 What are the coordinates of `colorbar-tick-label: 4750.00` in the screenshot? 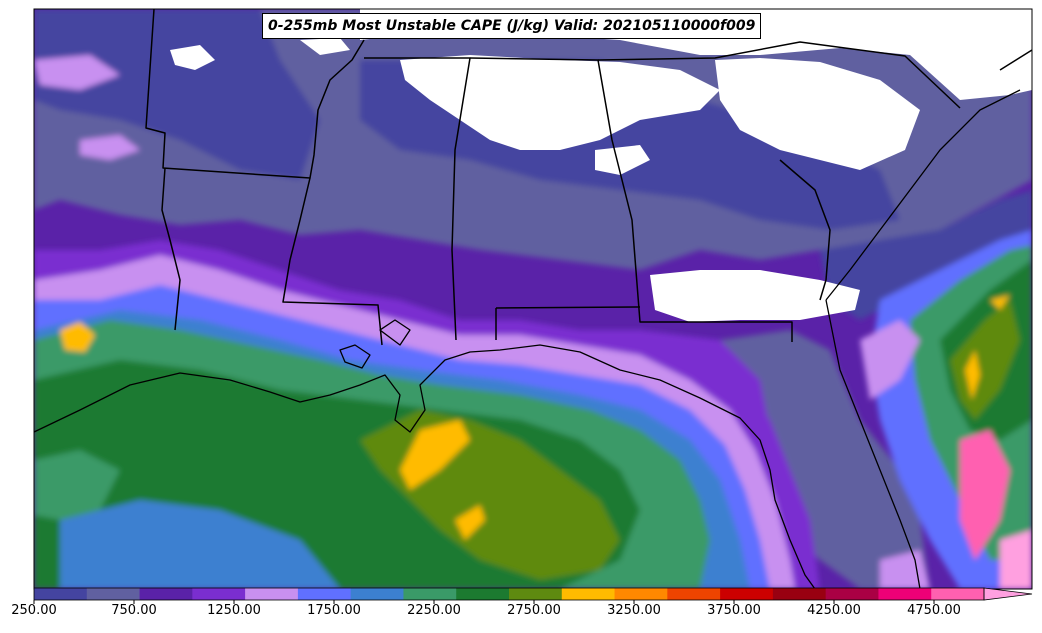 It's located at (934, 610).